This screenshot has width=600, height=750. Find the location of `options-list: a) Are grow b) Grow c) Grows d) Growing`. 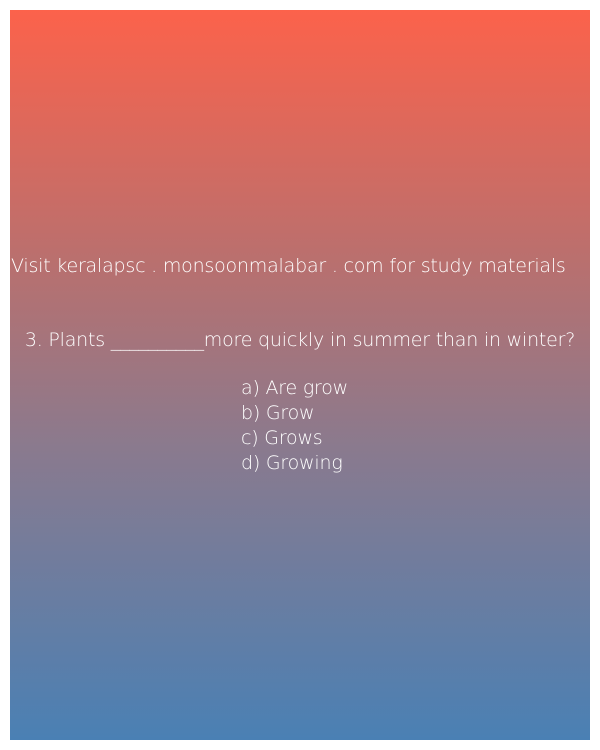

options-list: a) Are grow b) Grow c) Grows d) Growing is located at coordinates (294, 426).